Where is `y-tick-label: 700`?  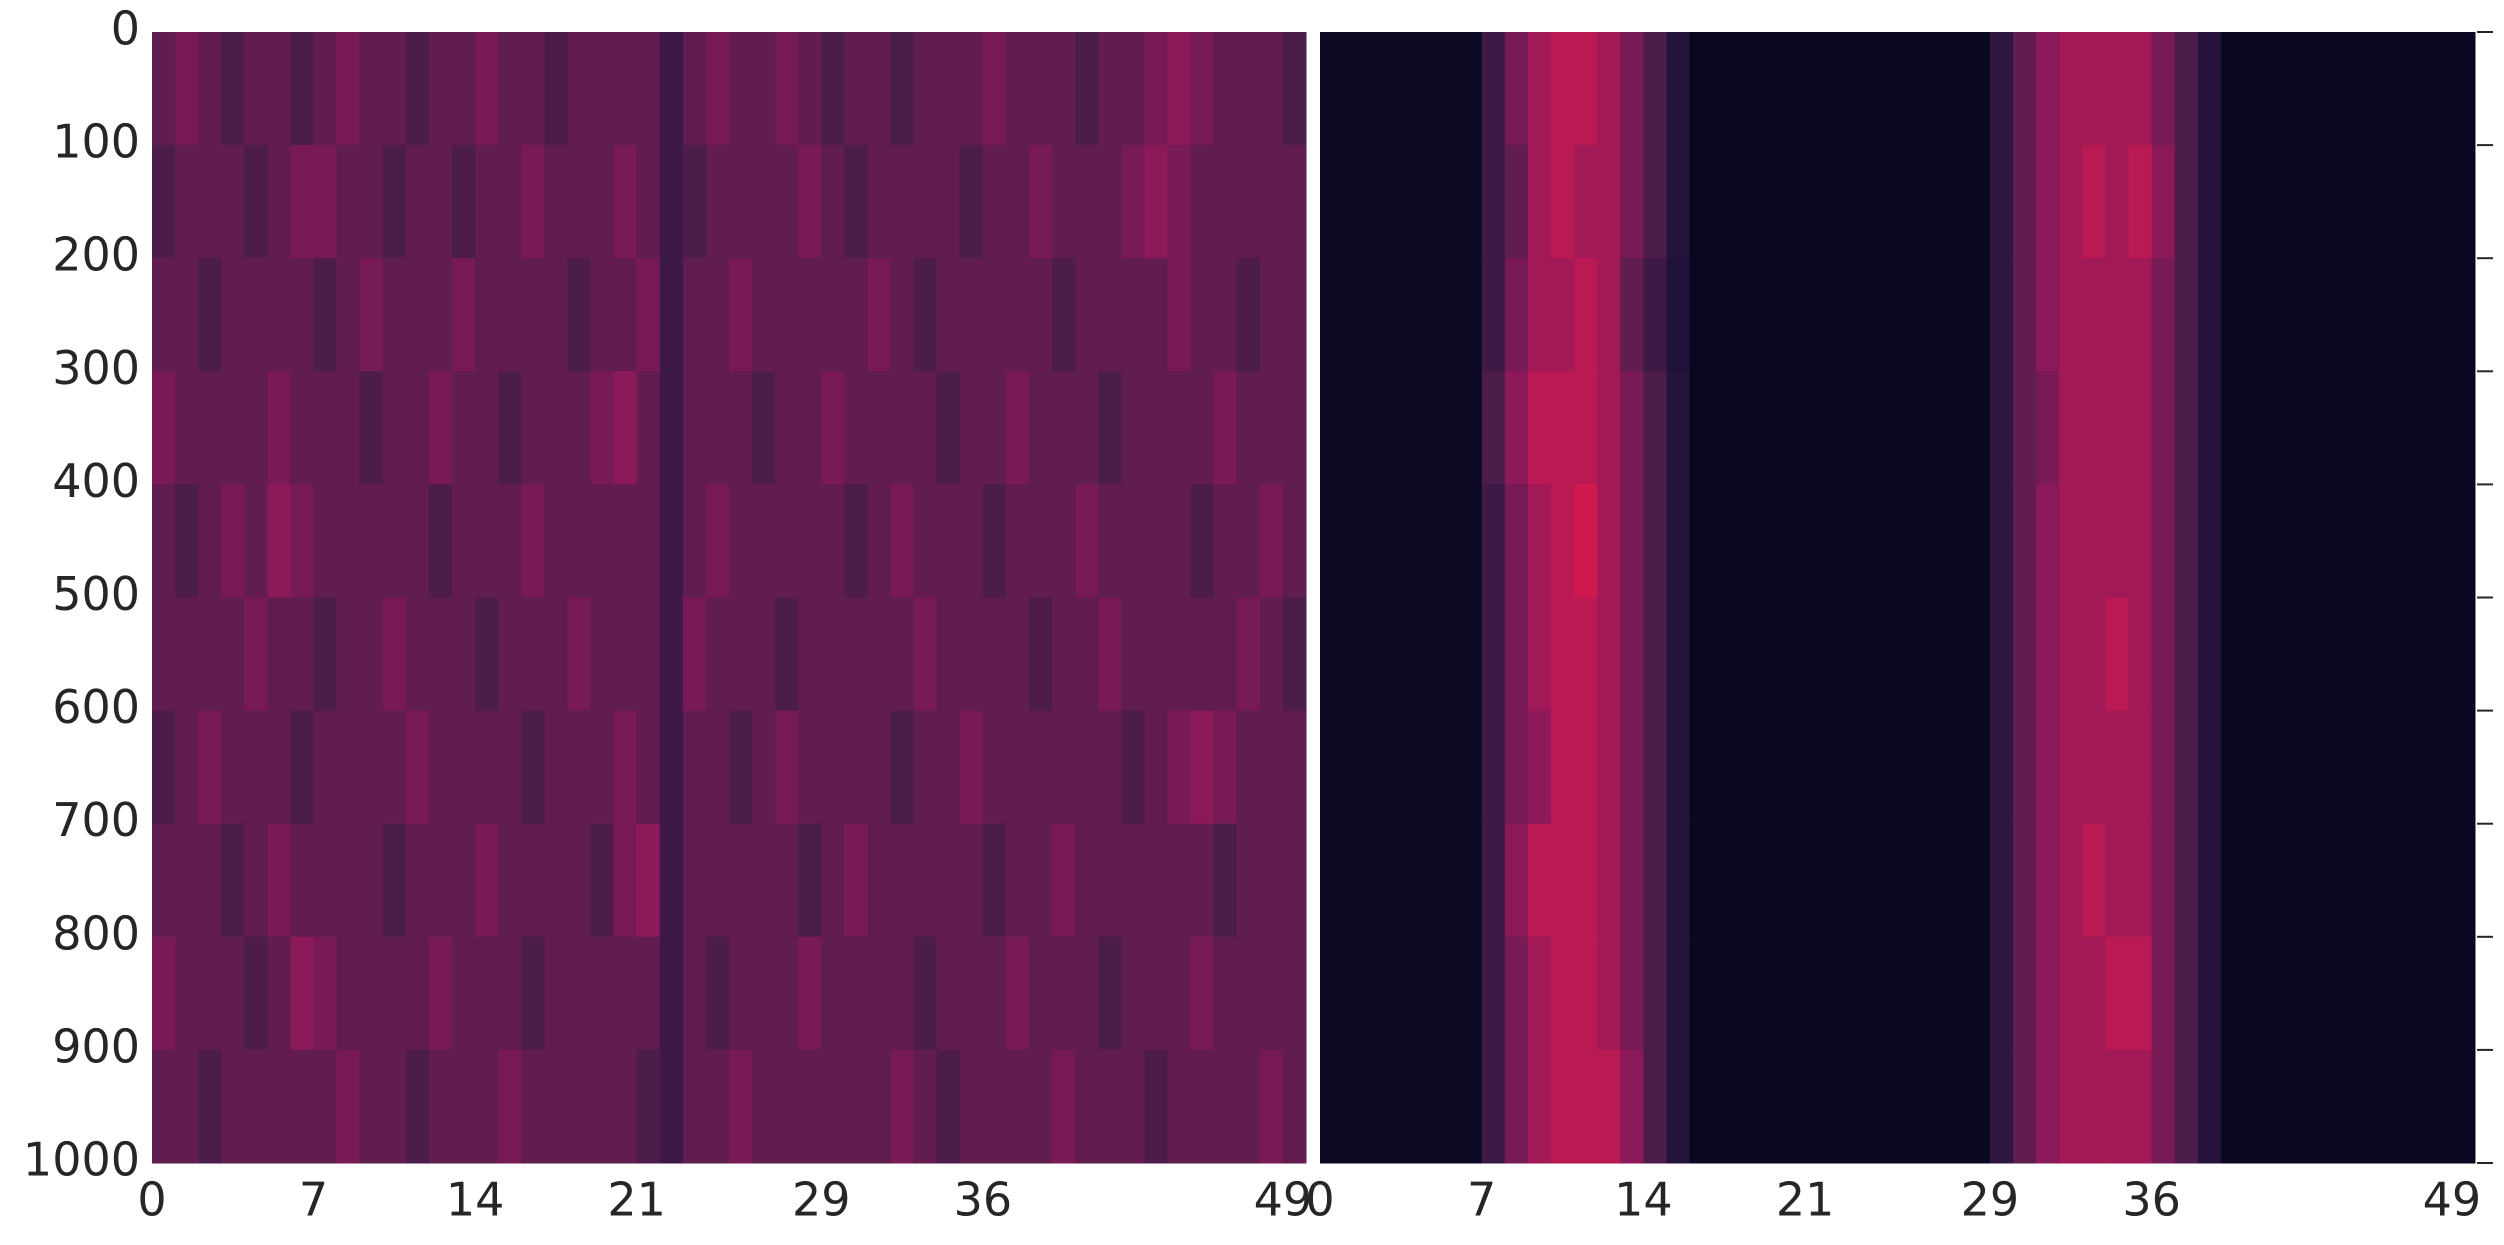 y-tick-label: 700 is located at coordinates (96, 820).